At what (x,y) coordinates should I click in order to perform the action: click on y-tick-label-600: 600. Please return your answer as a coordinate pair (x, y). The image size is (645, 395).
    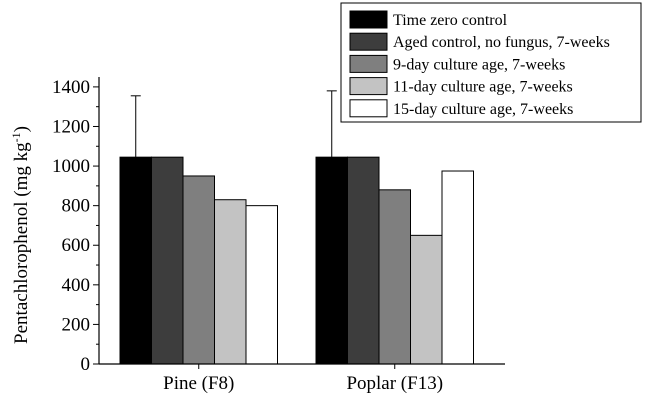
    Looking at the image, I should click on (76, 245).